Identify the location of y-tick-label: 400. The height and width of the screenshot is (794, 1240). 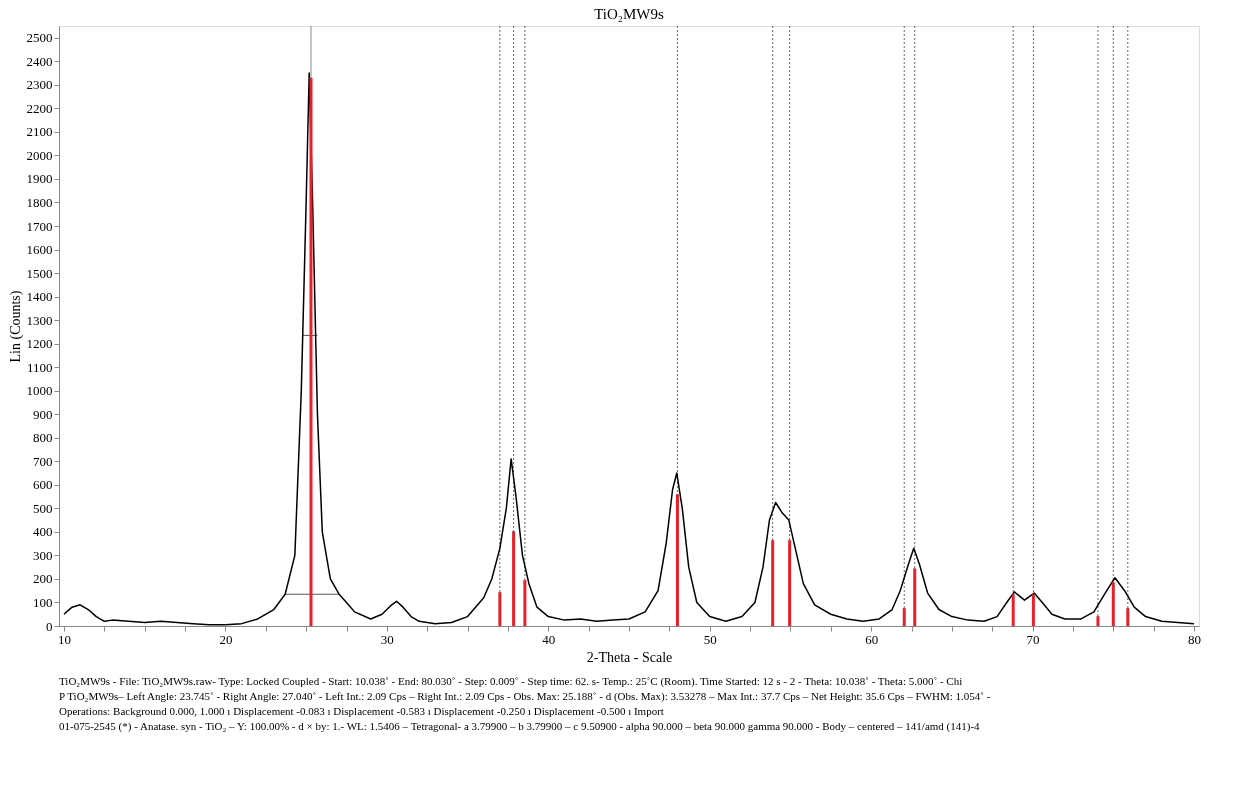
(43, 532).